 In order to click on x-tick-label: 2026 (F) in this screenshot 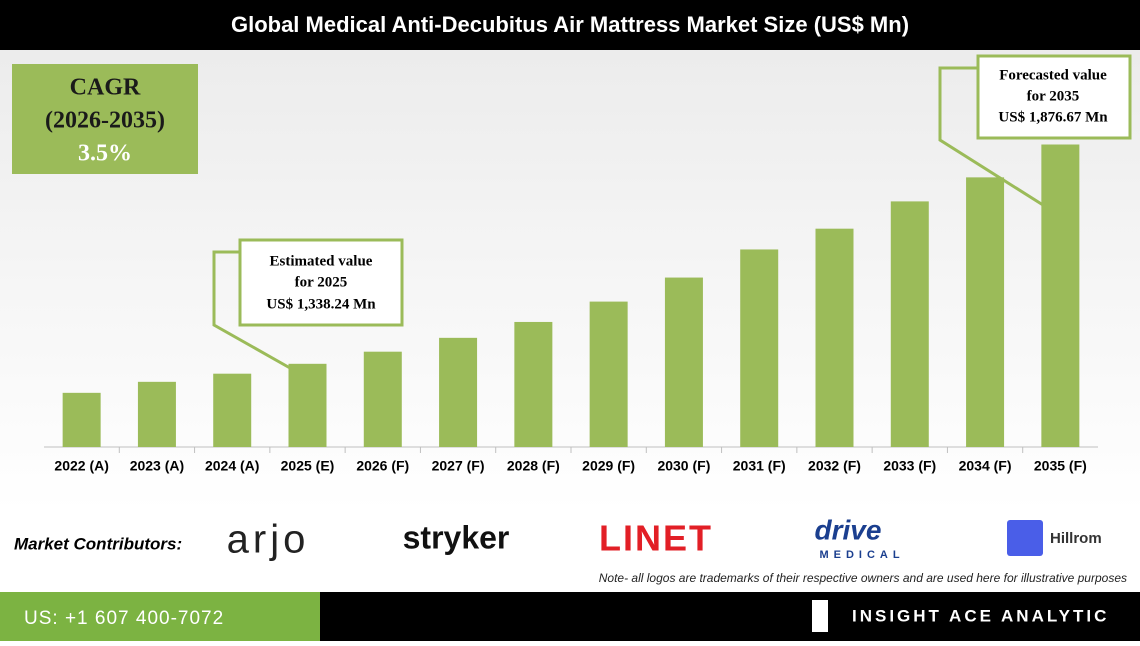, I will do `click(382, 466)`.